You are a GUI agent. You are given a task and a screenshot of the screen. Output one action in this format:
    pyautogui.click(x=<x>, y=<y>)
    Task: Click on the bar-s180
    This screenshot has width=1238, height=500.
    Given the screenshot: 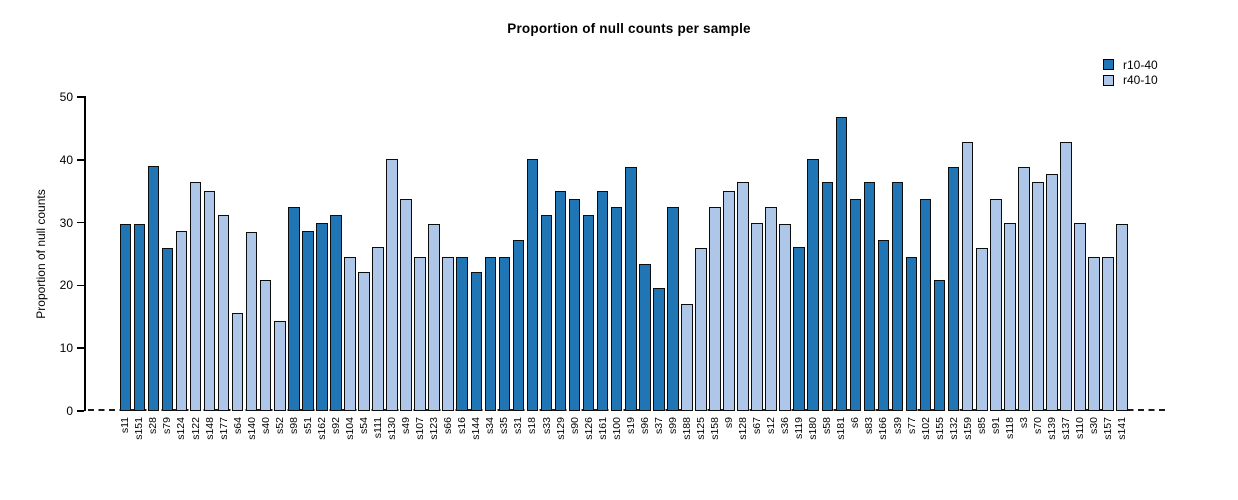 What is the action you would take?
    pyautogui.click(x=813, y=284)
    